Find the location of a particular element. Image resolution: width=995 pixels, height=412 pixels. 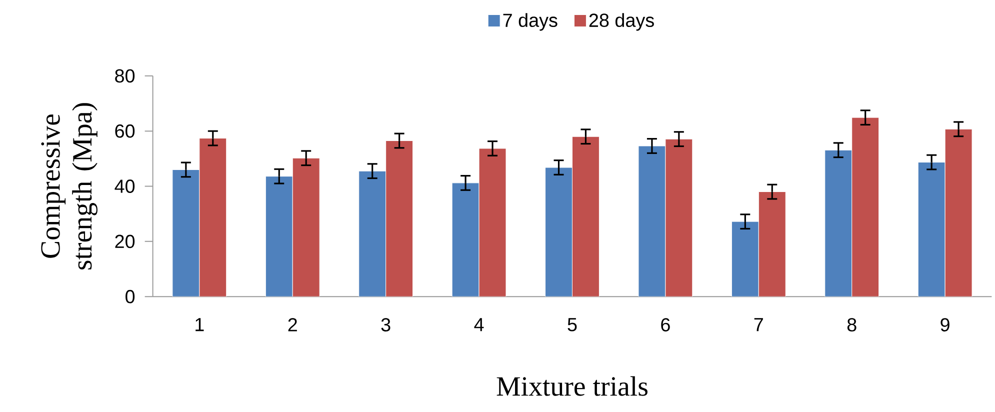

y-tick-label: 0 is located at coordinates (130, 297).